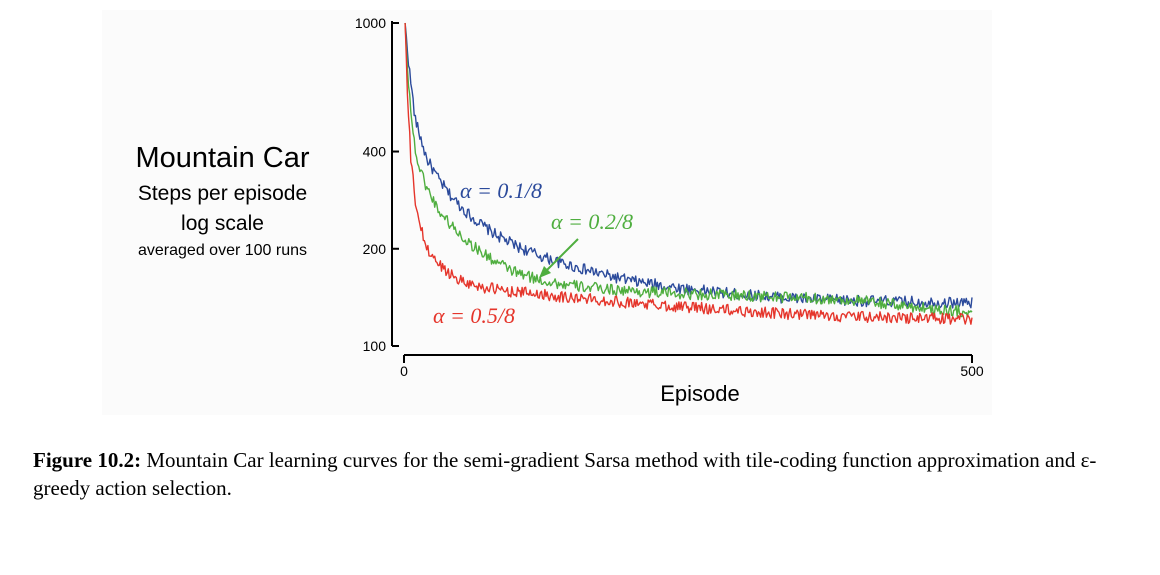 The height and width of the screenshot is (575, 1160). What do you see at coordinates (533, 253) in the screenshot?
I see `annotation-layer: α = 0.1/8 α = 0.2/8 α = 0.5/8` at bounding box center [533, 253].